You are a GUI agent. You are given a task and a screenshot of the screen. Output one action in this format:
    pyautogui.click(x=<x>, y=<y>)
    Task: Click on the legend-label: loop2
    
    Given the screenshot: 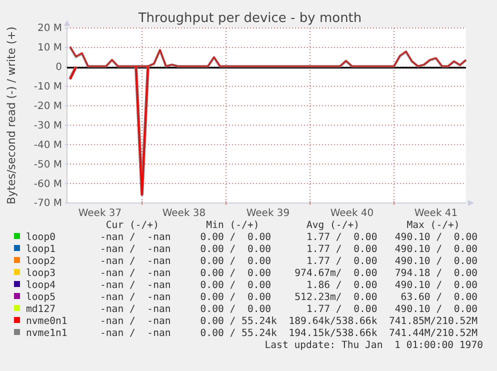 What is the action you would take?
    pyautogui.click(x=41, y=261)
    